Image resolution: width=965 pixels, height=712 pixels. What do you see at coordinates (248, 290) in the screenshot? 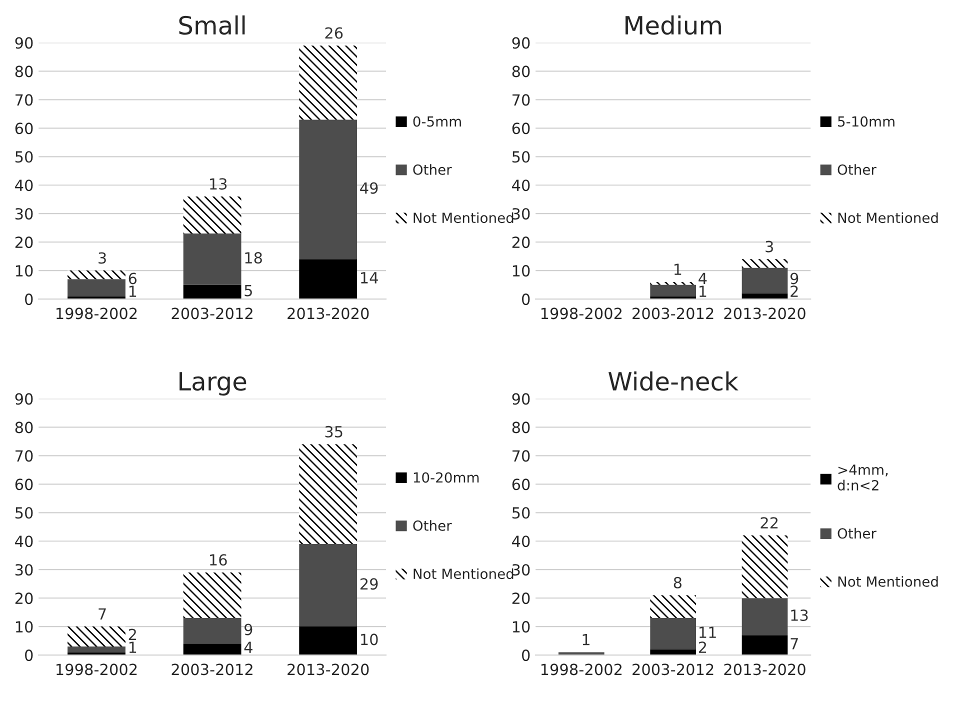
I see `data-label: 5` at bounding box center [248, 290].